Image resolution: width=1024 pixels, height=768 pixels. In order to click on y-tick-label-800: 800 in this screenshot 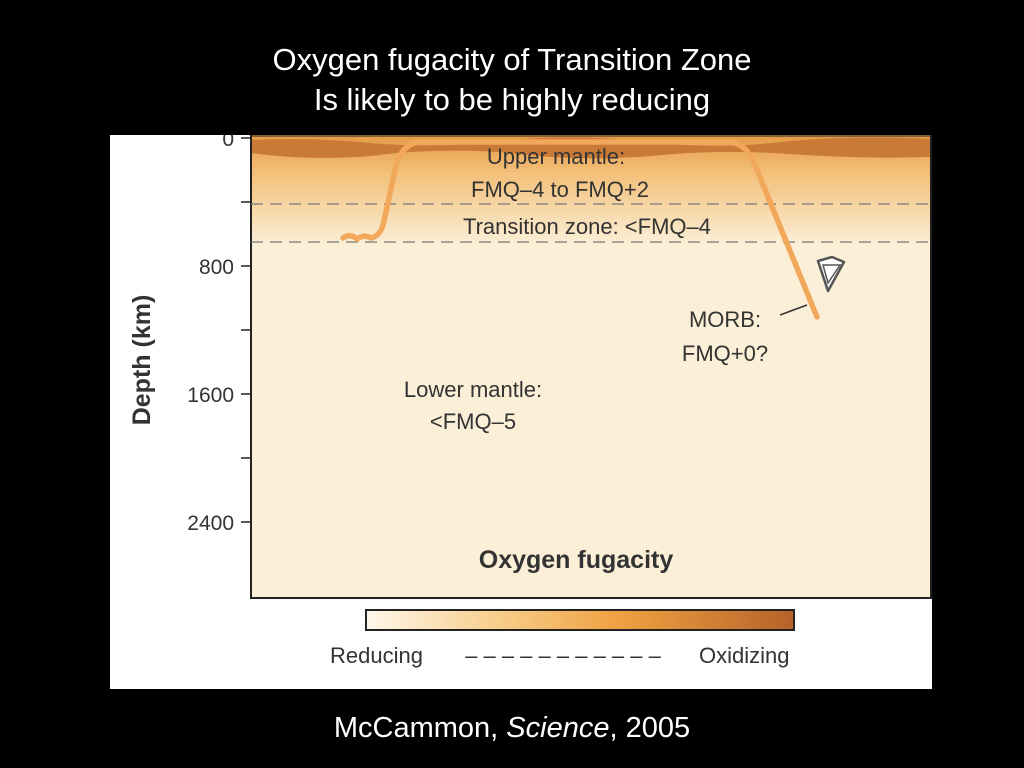, I will do `click(216, 267)`.